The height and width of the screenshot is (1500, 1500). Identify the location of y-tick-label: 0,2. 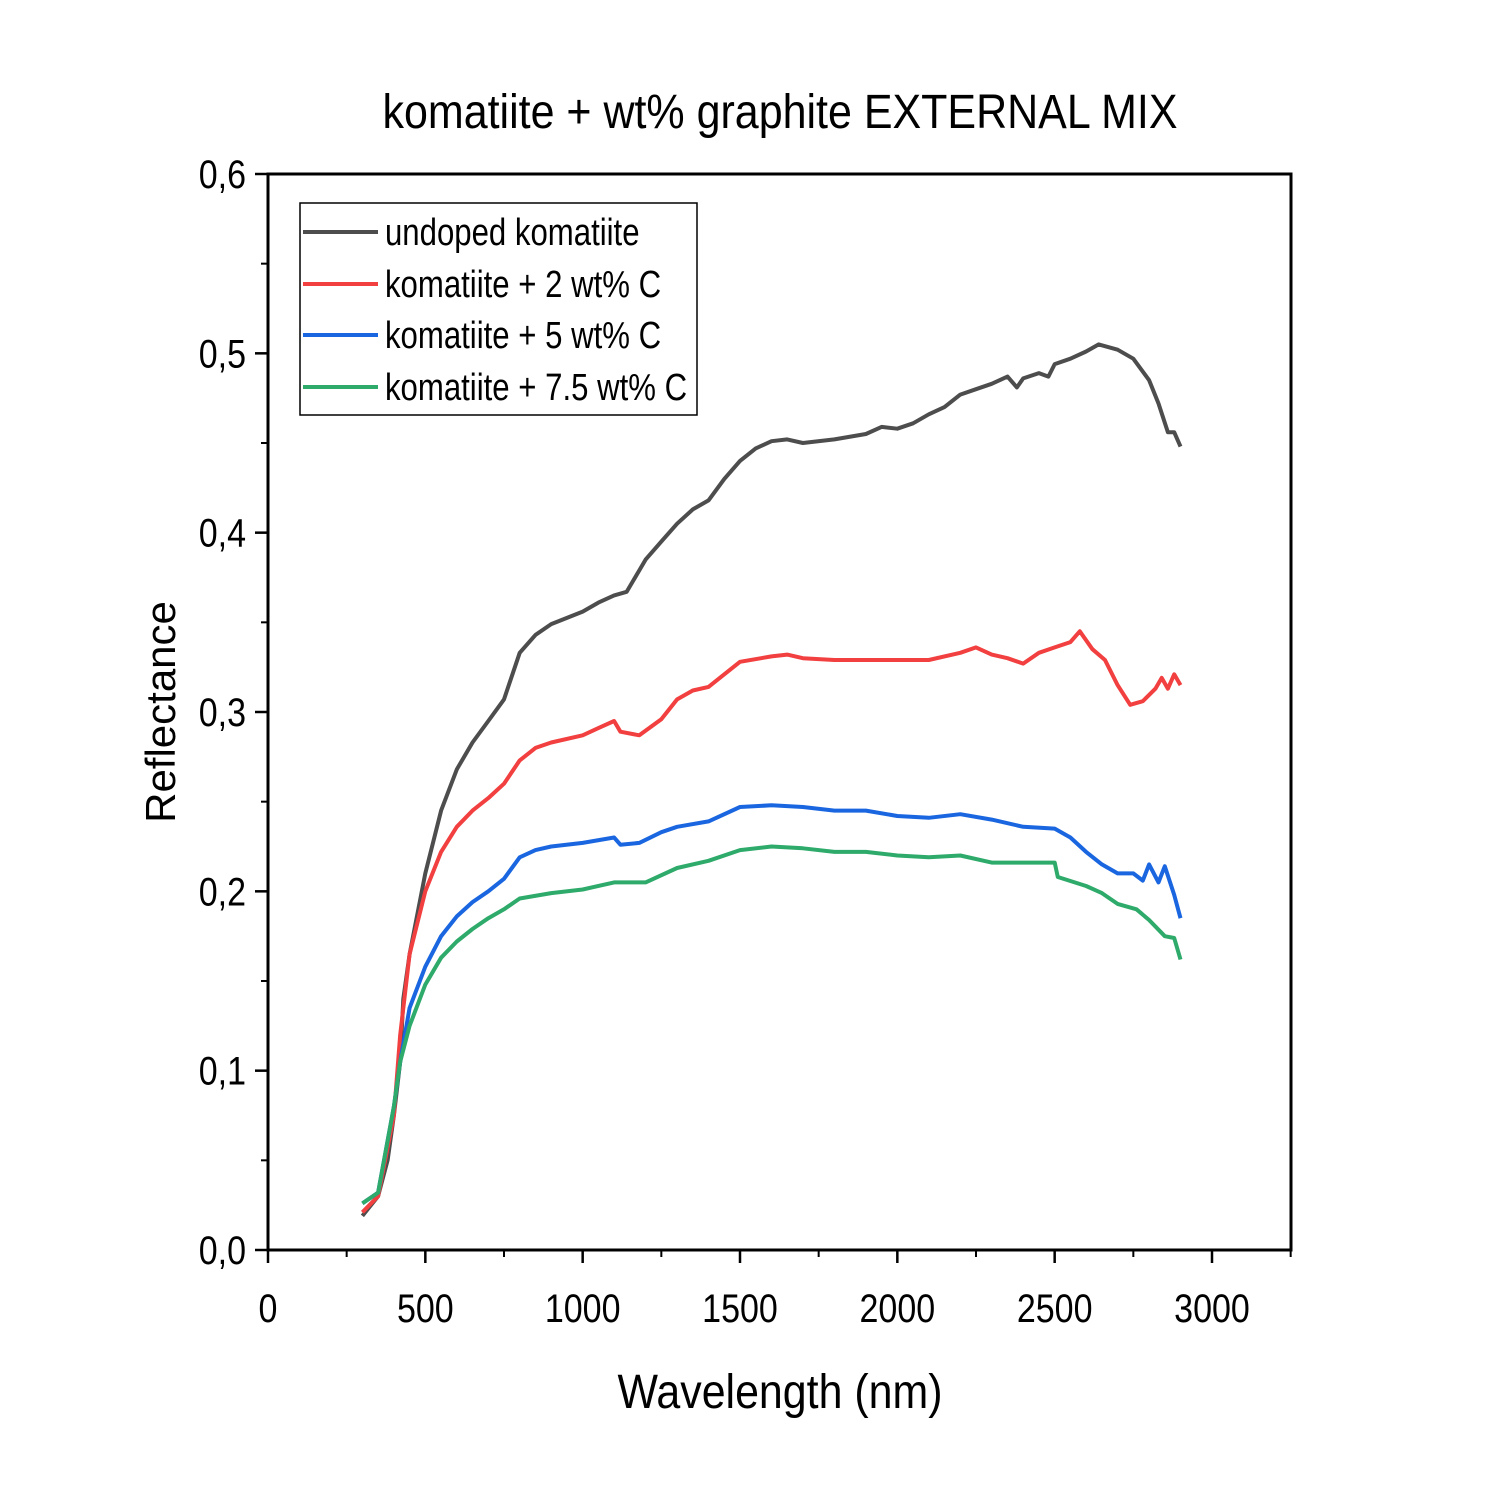
(222, 891).